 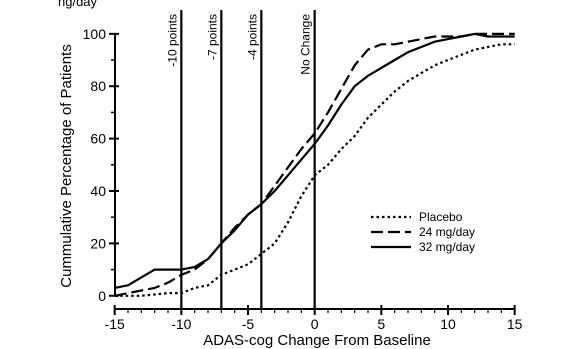 What do you see at coordinates (252, 37) in the screenshot?
I see `threshold-label: -4 points` at bounding box center [252, 37].